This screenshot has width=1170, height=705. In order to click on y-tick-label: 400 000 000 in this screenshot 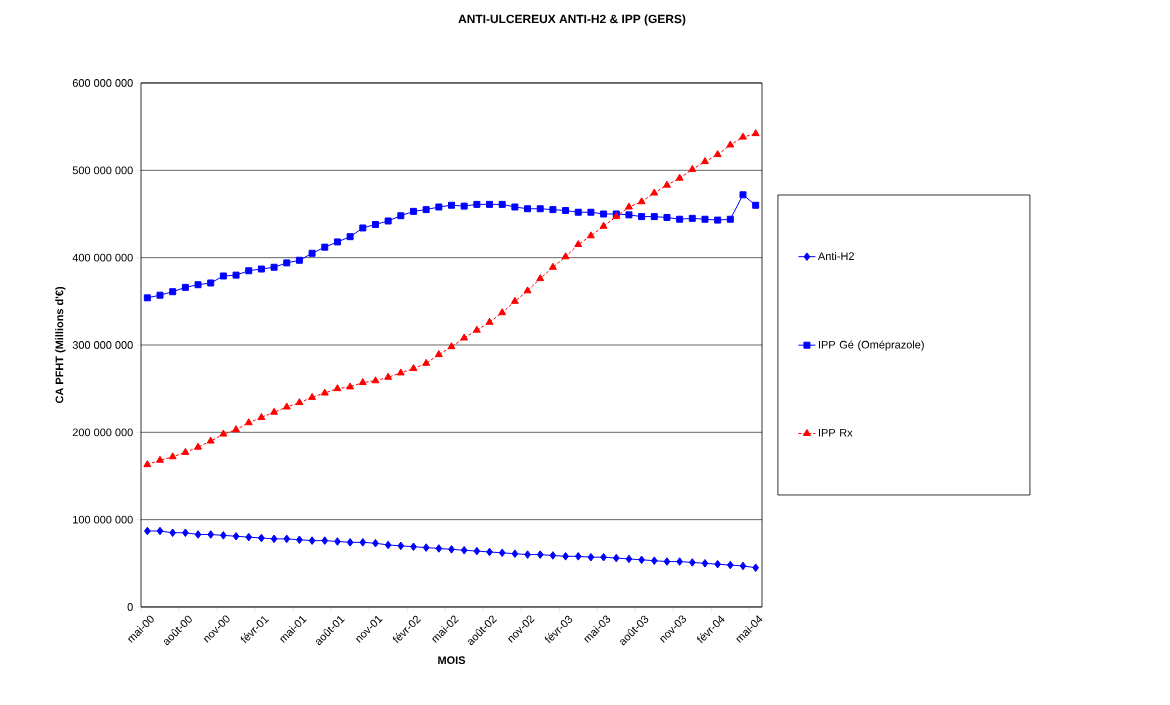, I will do `click(102, 257)`.